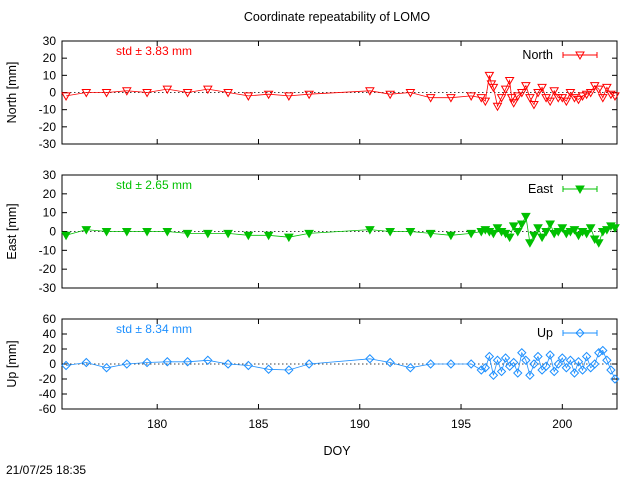  I want to click on chart-title: Coordinate repeatability of LOMO, so click(337, 17).